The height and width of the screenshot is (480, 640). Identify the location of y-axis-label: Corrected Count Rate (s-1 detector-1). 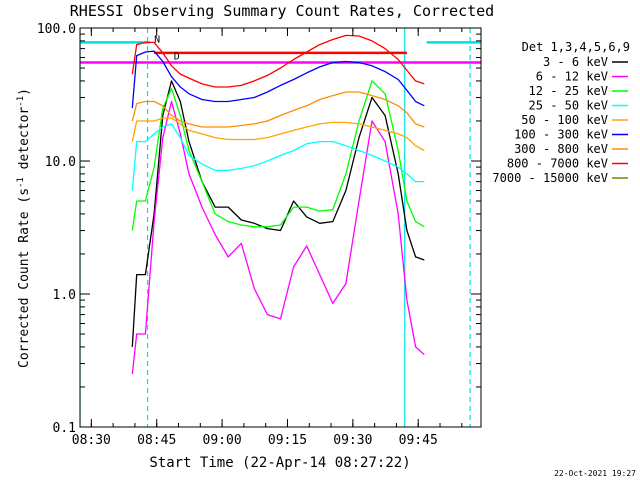
(24, 228).